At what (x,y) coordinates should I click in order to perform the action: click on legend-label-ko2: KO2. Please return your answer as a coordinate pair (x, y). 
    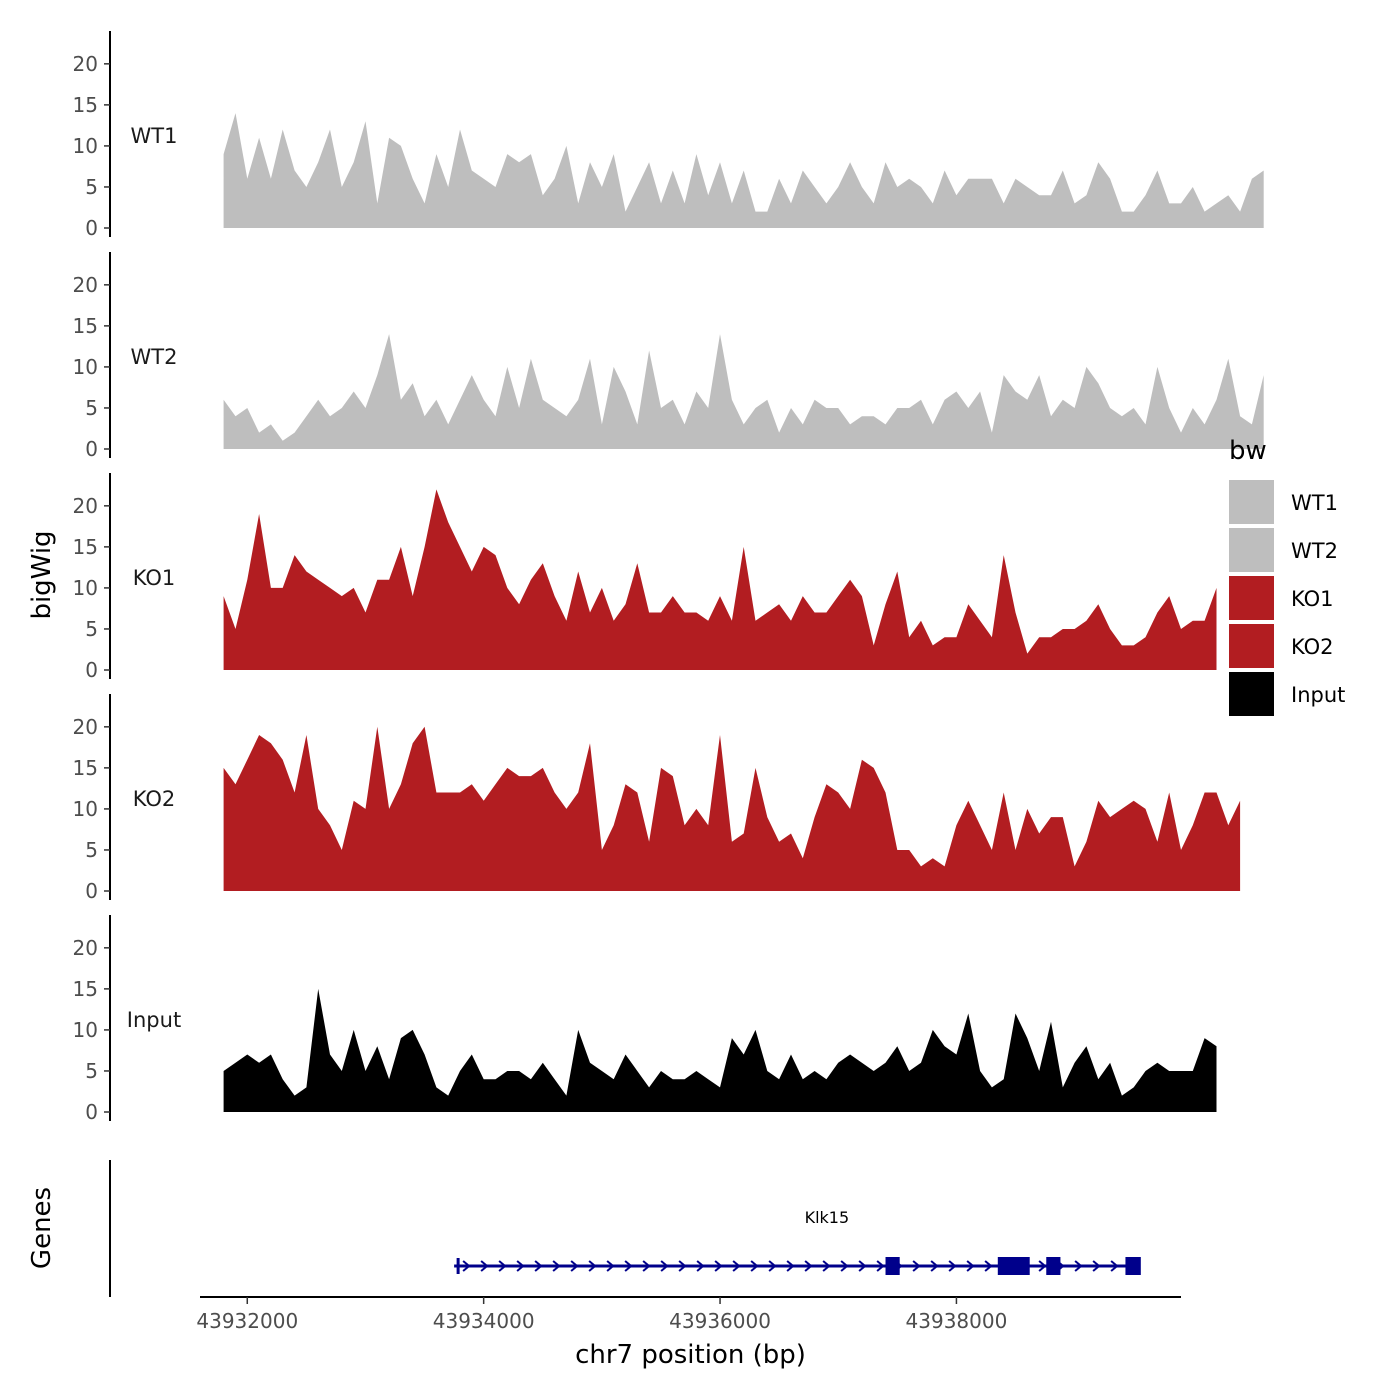
    Looking at the image, I should click on (1312, 647).